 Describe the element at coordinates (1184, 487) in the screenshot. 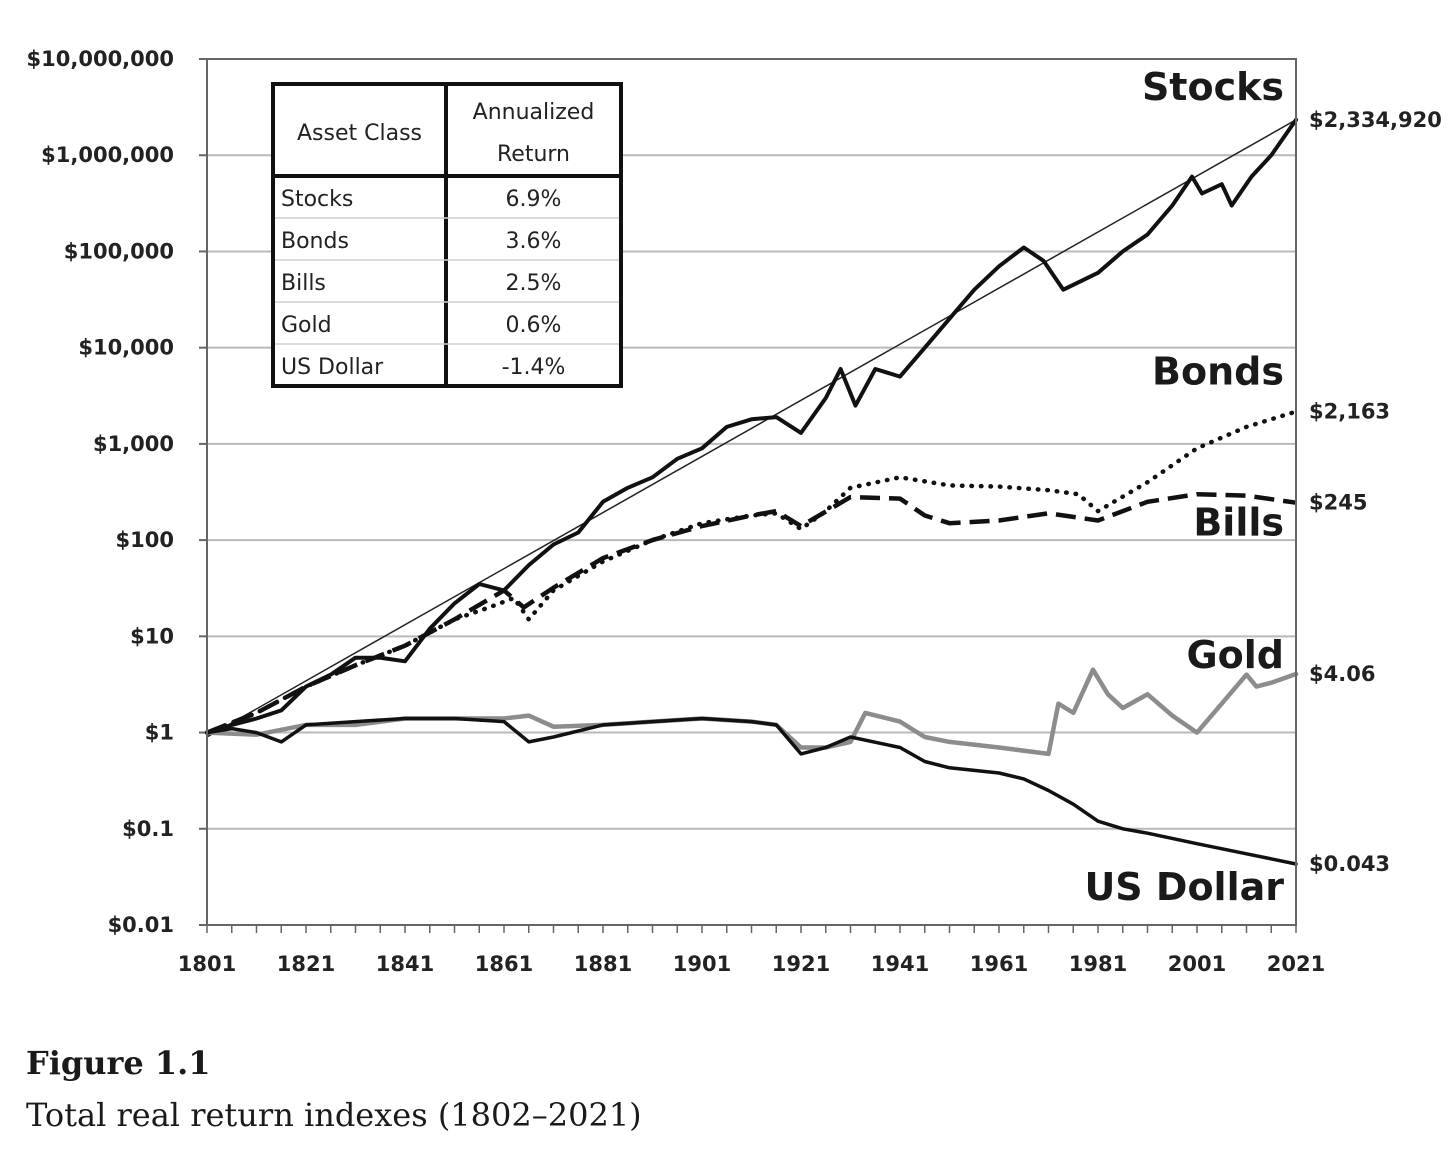

I see `series-name-labels: Stocks Bonds Bills Gold US Dollar` at that location.